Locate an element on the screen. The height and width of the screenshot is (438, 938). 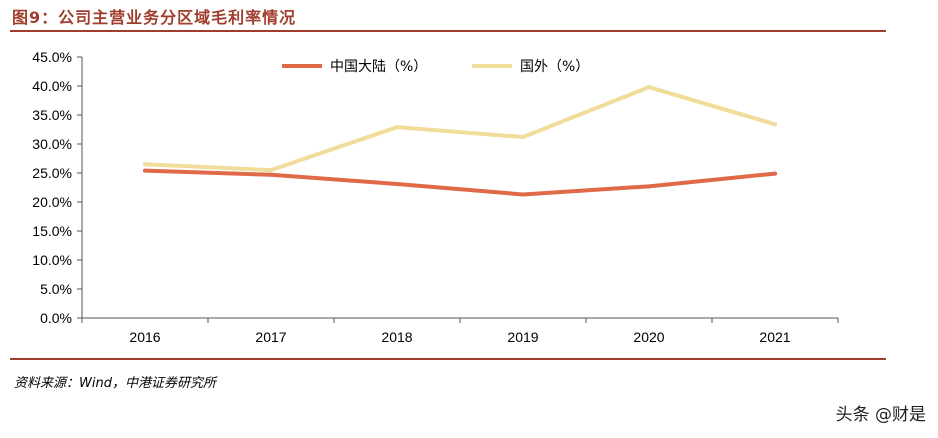
y-tick-label: 45.0% is located at coordinates (52, 57).